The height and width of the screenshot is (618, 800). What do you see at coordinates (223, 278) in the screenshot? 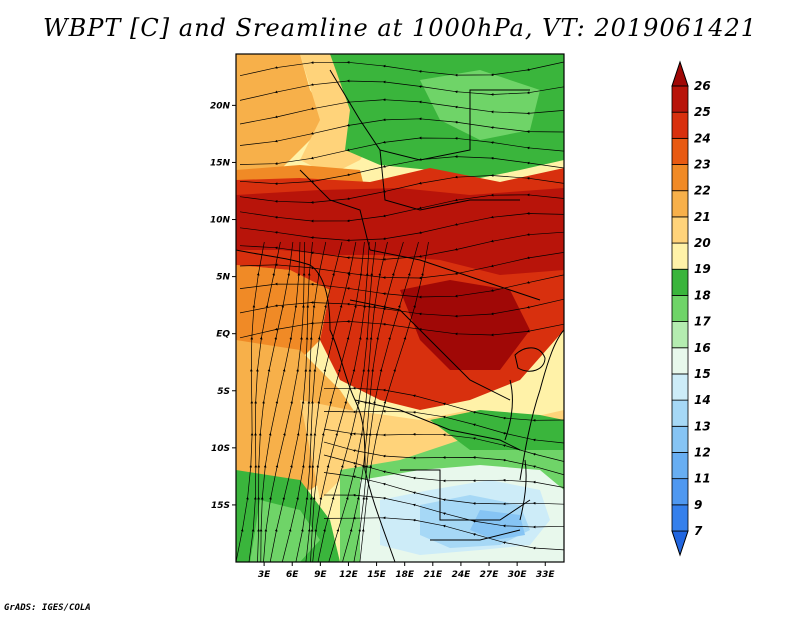
I see `y-tick-label: 5N` at bounding box center [223, 278].